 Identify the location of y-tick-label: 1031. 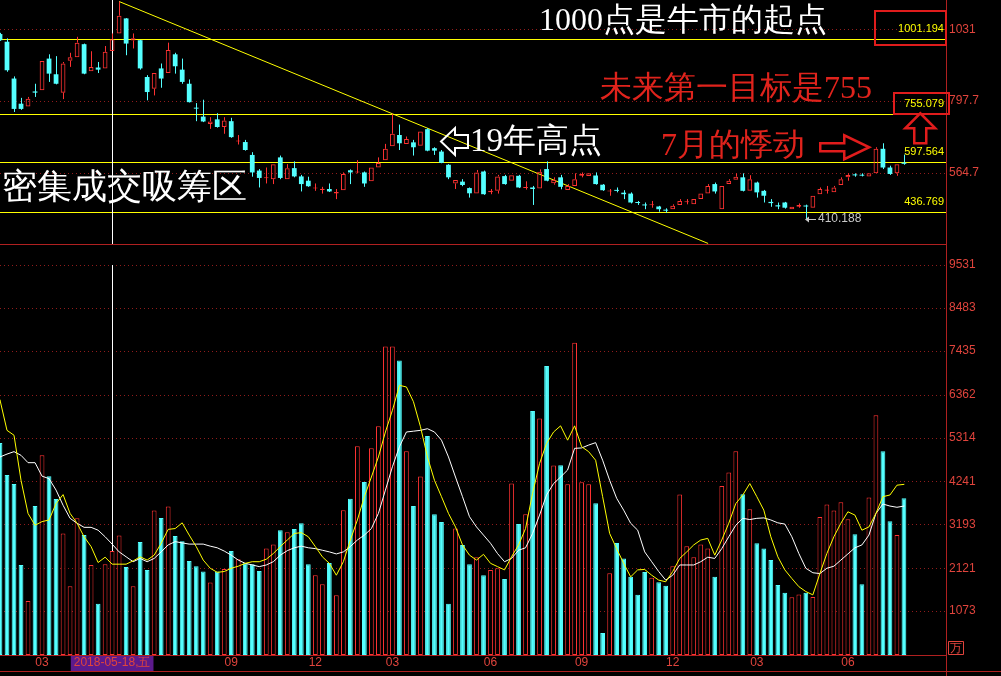
(963, 28).